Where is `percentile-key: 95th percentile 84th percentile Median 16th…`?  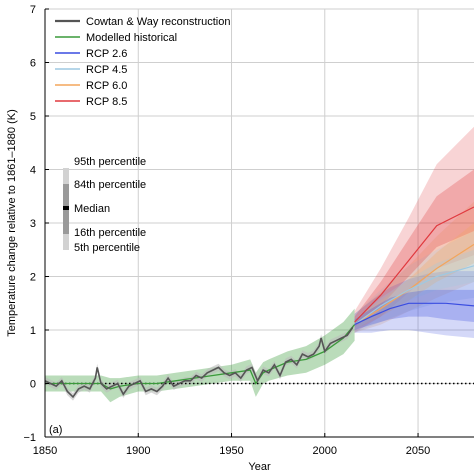 percentile-key: 95th percentile 84th percentile Median 16th… is located at coordinates (104, 205).